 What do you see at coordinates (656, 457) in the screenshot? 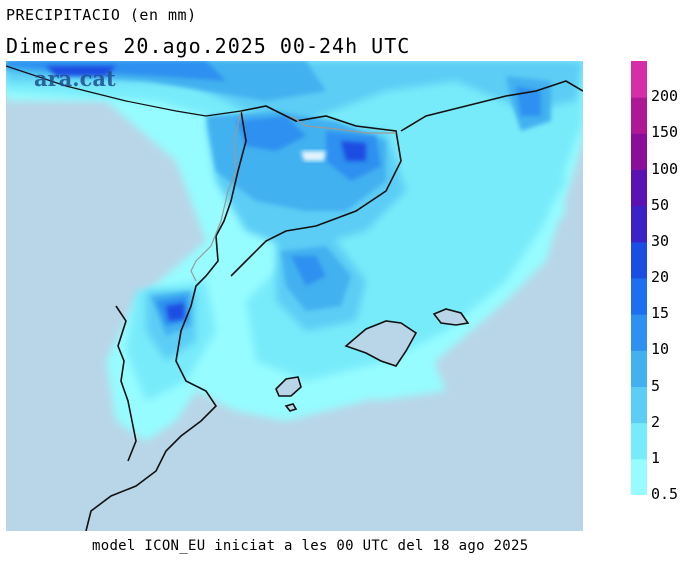
I see `legend-label: 1` at bounding box center [656, 457].